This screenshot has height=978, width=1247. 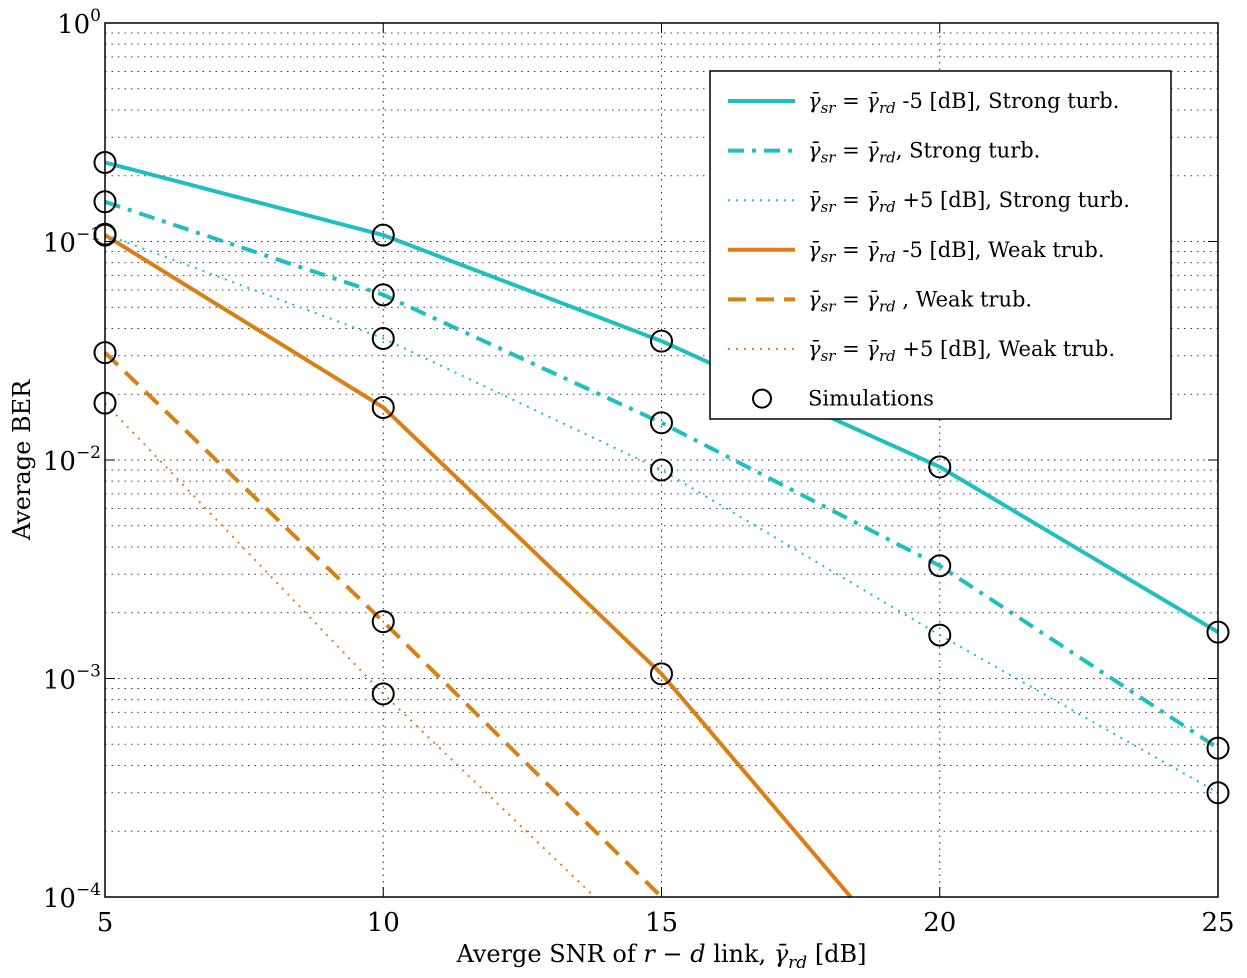 What do you see at coordinates (920, 301) in the screenshot?
I see `legend-label-5: γ̄sr = γ̄rd , Weak trub.` at bounding box center [920, 301].